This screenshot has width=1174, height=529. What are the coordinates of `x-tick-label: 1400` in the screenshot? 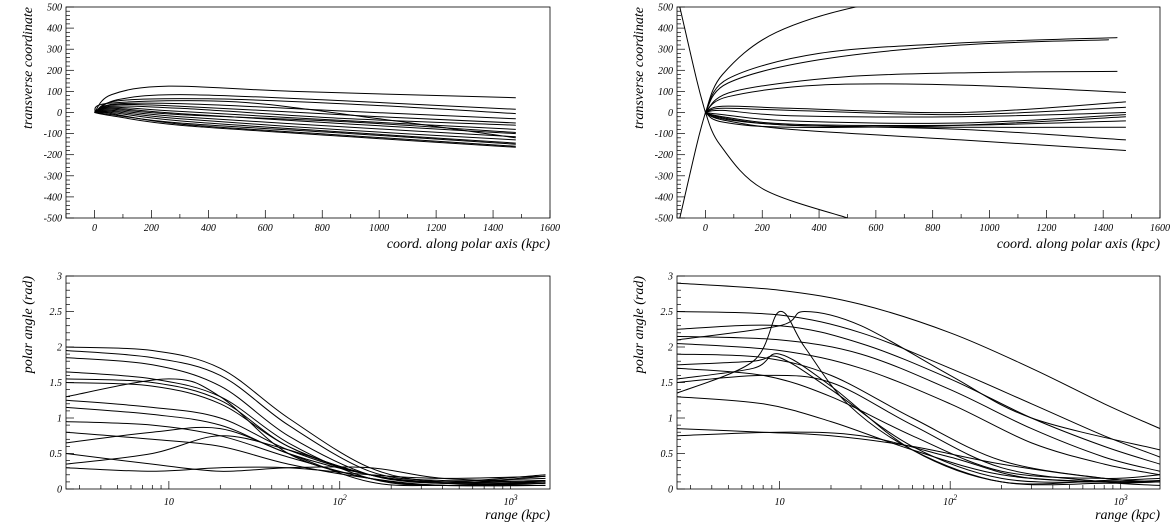 It's located at (1103, 228).